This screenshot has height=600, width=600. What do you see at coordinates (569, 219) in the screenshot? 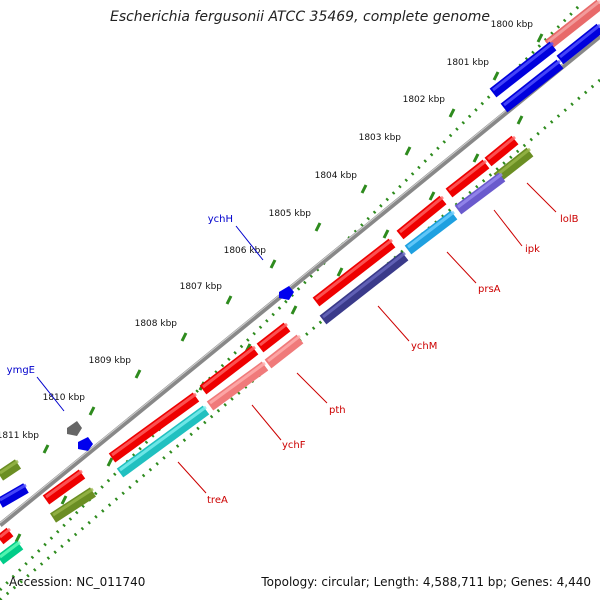
I see `gene-label-lolb: lolB` at bounding box center [569, 219].